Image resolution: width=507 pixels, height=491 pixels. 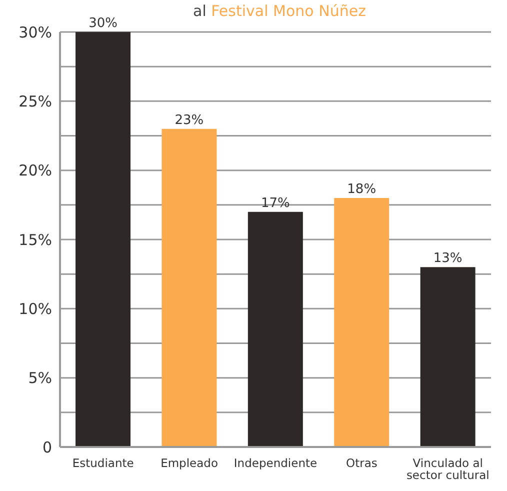 I want to click on data-label: 18%, so click(x=361, y=189).